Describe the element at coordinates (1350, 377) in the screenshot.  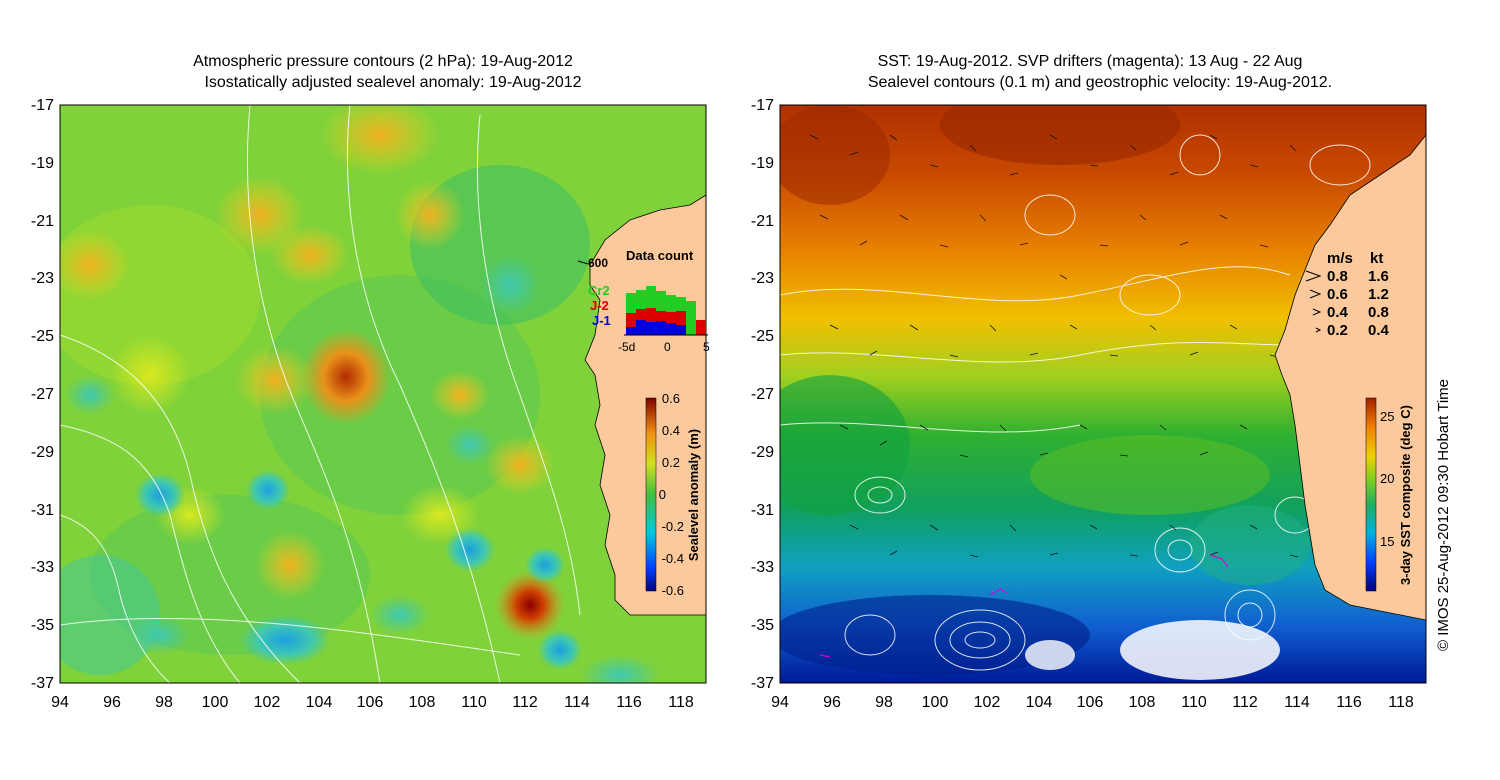
I see `australia-land` at that location.